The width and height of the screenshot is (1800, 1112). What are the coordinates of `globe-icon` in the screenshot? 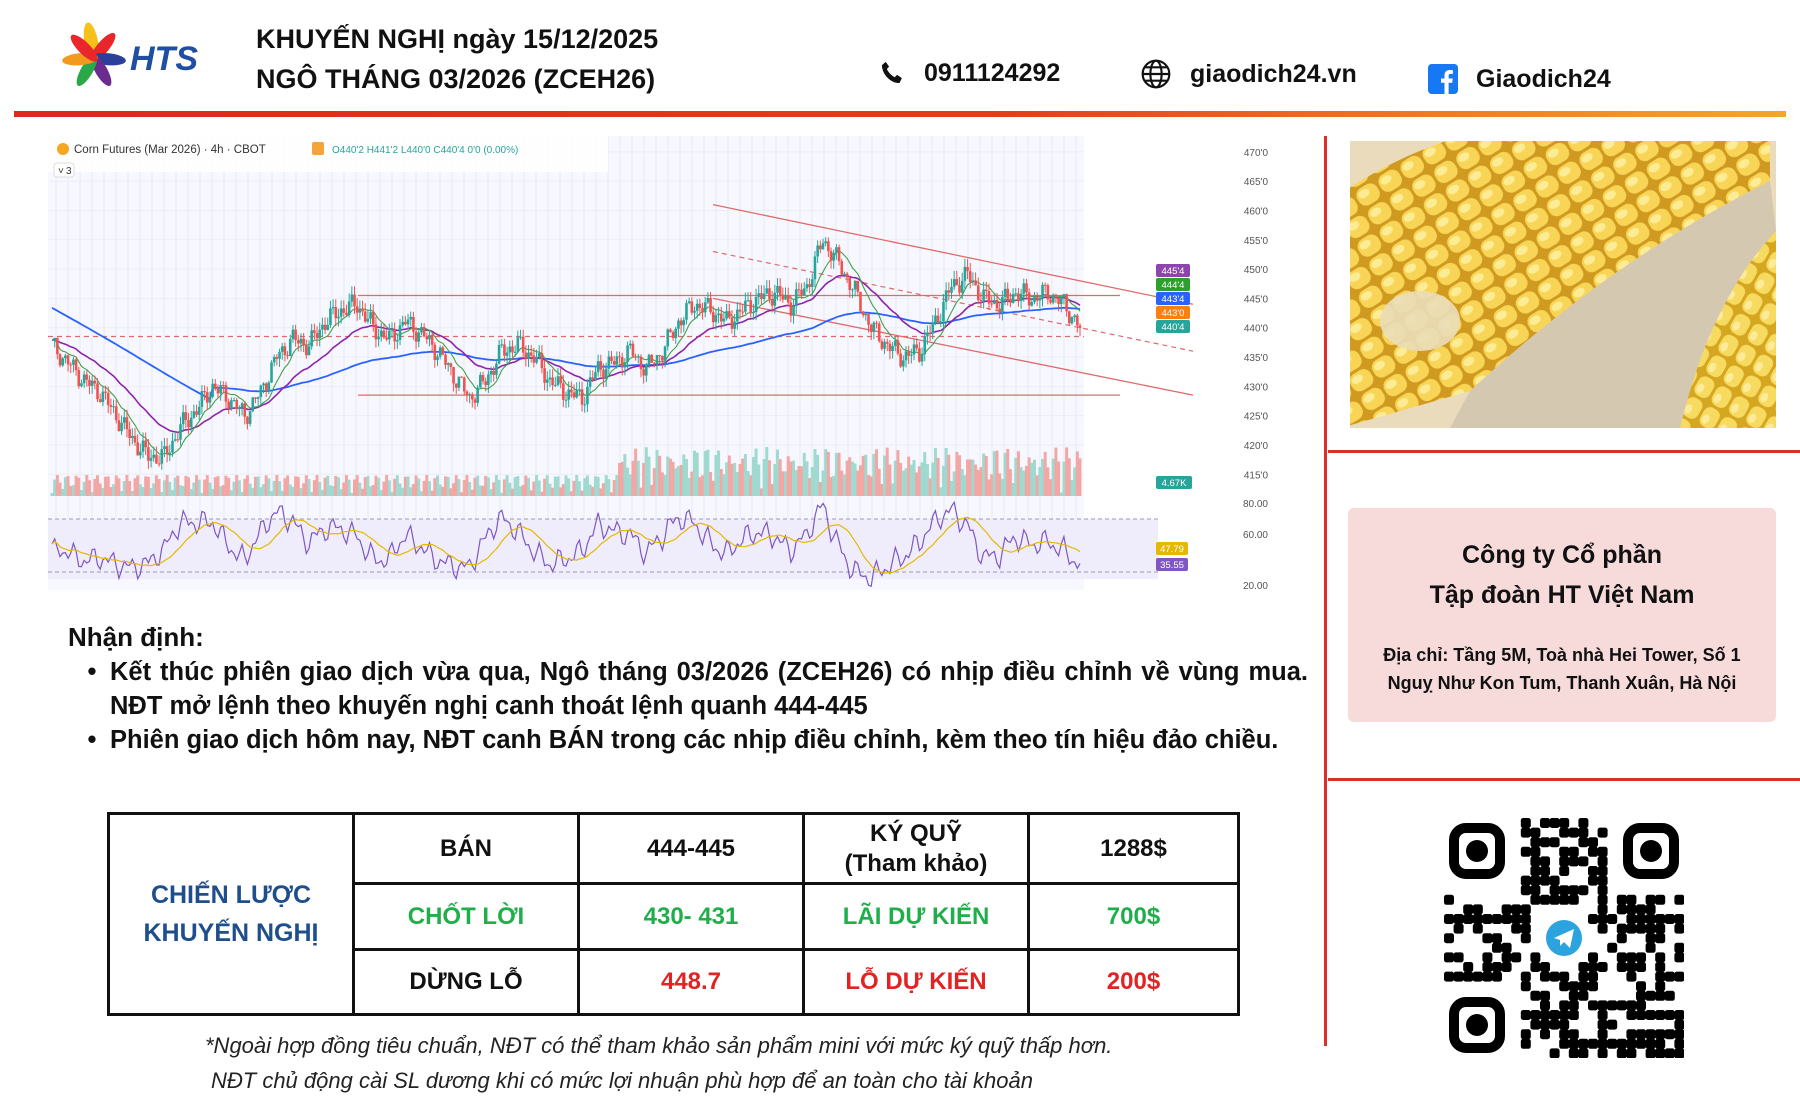 It's located at (1156, 74).